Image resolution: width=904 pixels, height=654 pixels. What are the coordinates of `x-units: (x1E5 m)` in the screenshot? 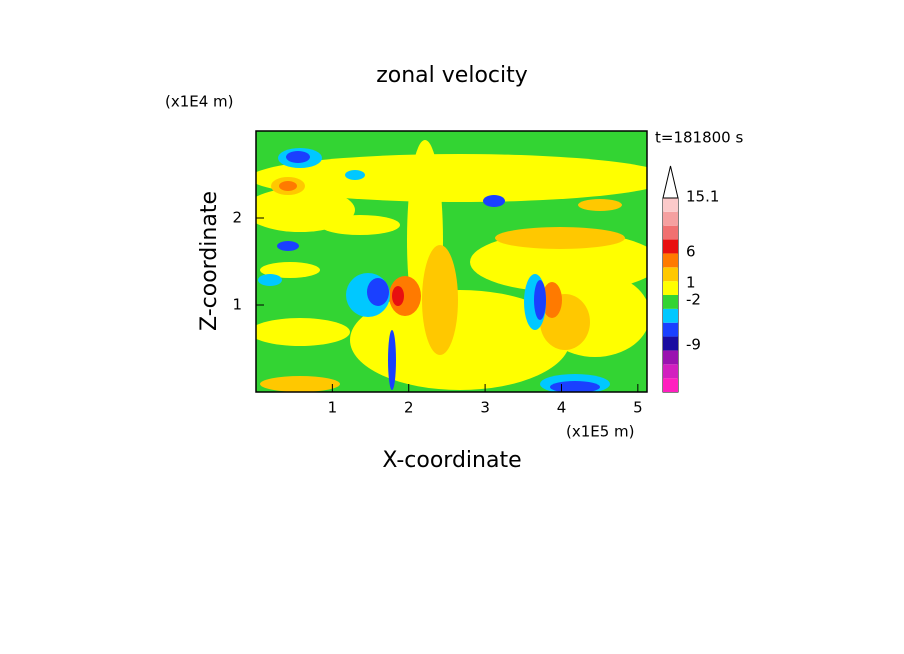 It's located at (600, 432).